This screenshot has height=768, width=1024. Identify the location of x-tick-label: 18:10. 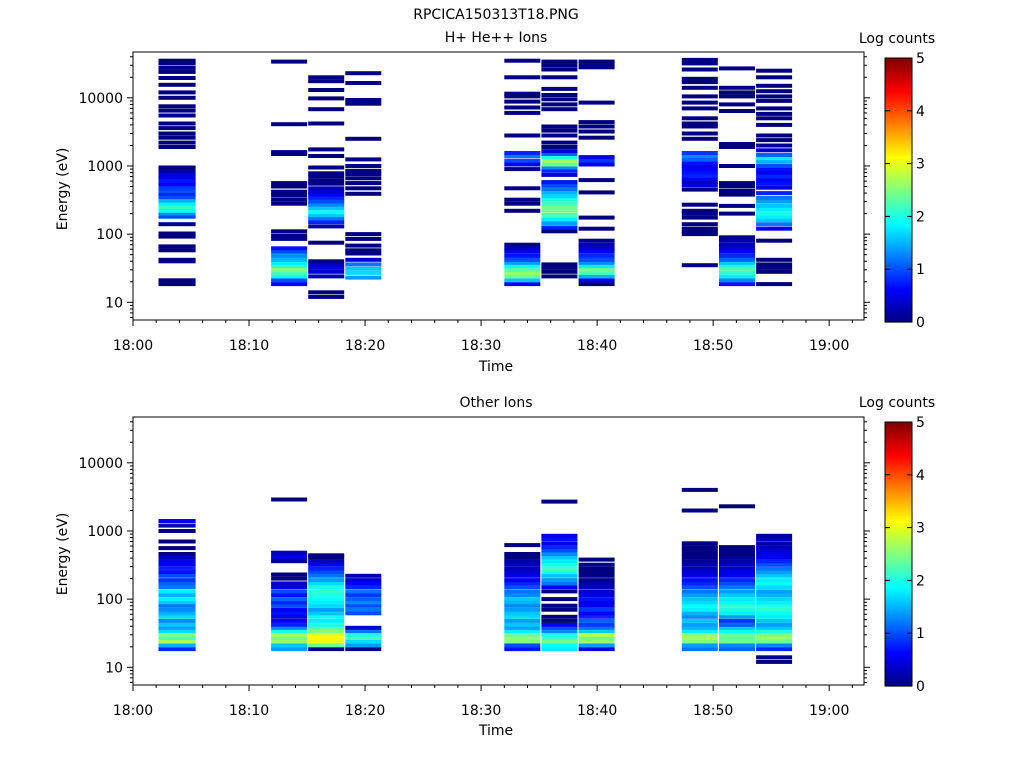
(249, 346).